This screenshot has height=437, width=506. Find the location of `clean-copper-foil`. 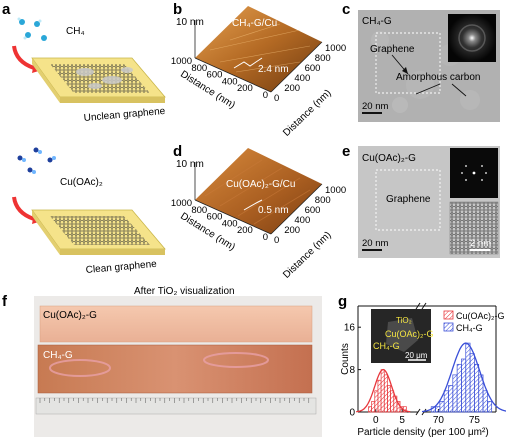

clean-copper-foil is located at coordinates (176, 324).